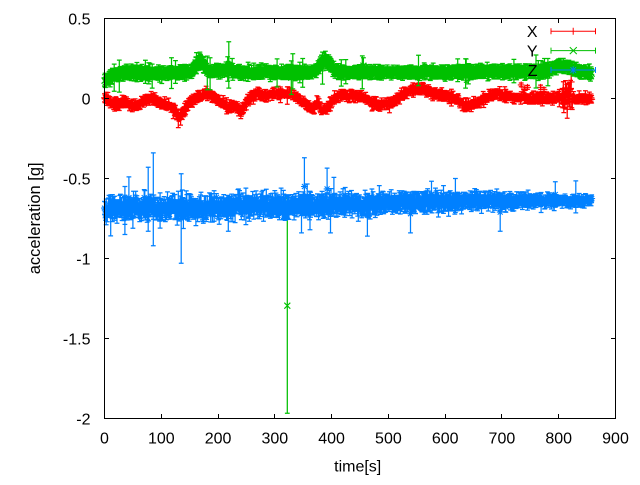 The image size is (640, 485). What do you see at coordinates (83, 419) in the screenshot?
I see `svg-text: -2` at bounding box center [83, 419].